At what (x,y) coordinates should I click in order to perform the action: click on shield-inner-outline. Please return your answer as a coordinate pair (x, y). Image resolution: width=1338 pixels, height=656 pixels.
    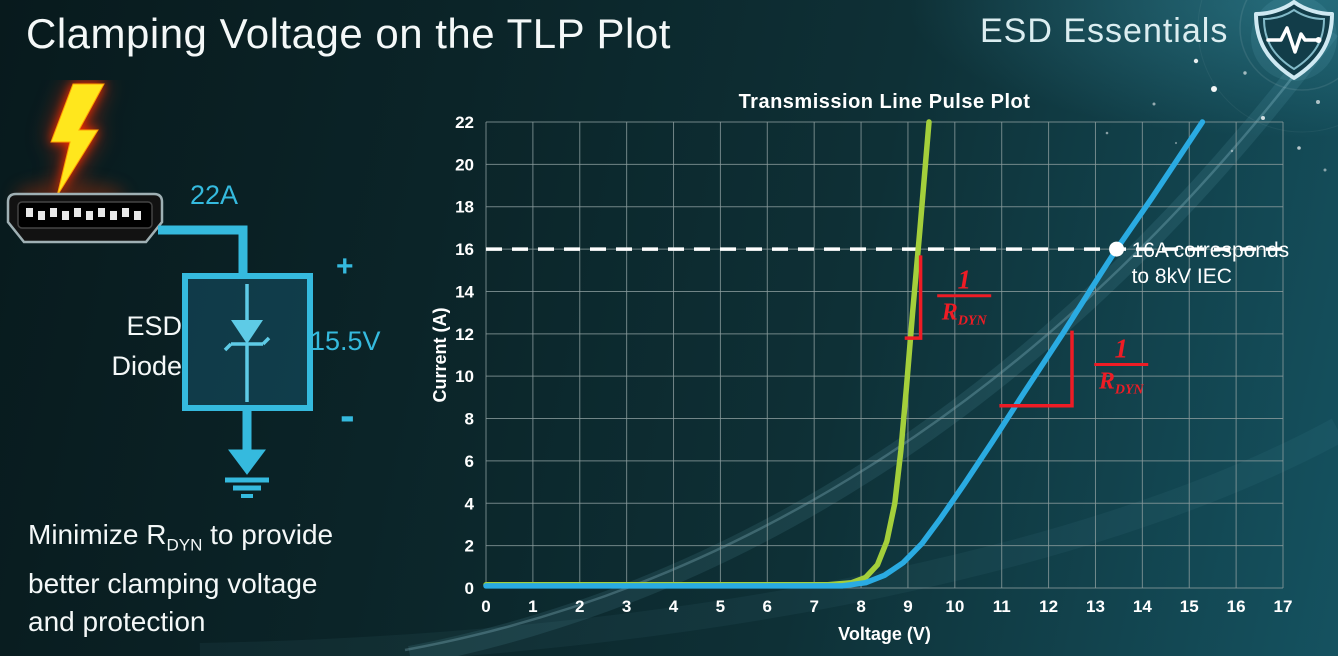
    Looking at the image, I should click on (1294, 39).